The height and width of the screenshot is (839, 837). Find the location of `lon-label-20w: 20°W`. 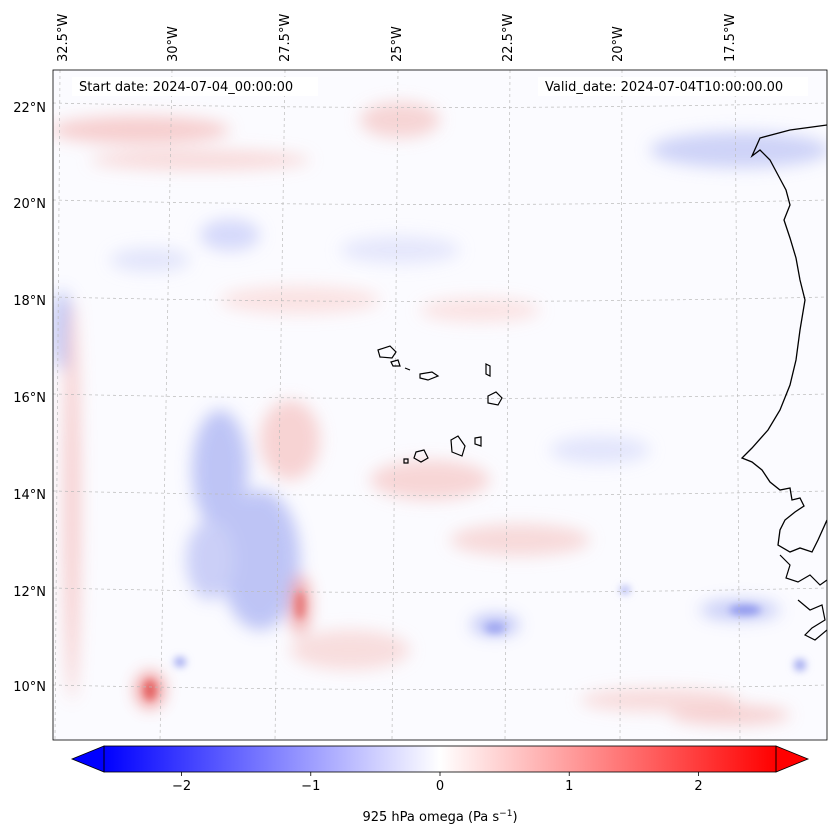

lon-label-20w: 20°W is located at coordinates (618, 44).